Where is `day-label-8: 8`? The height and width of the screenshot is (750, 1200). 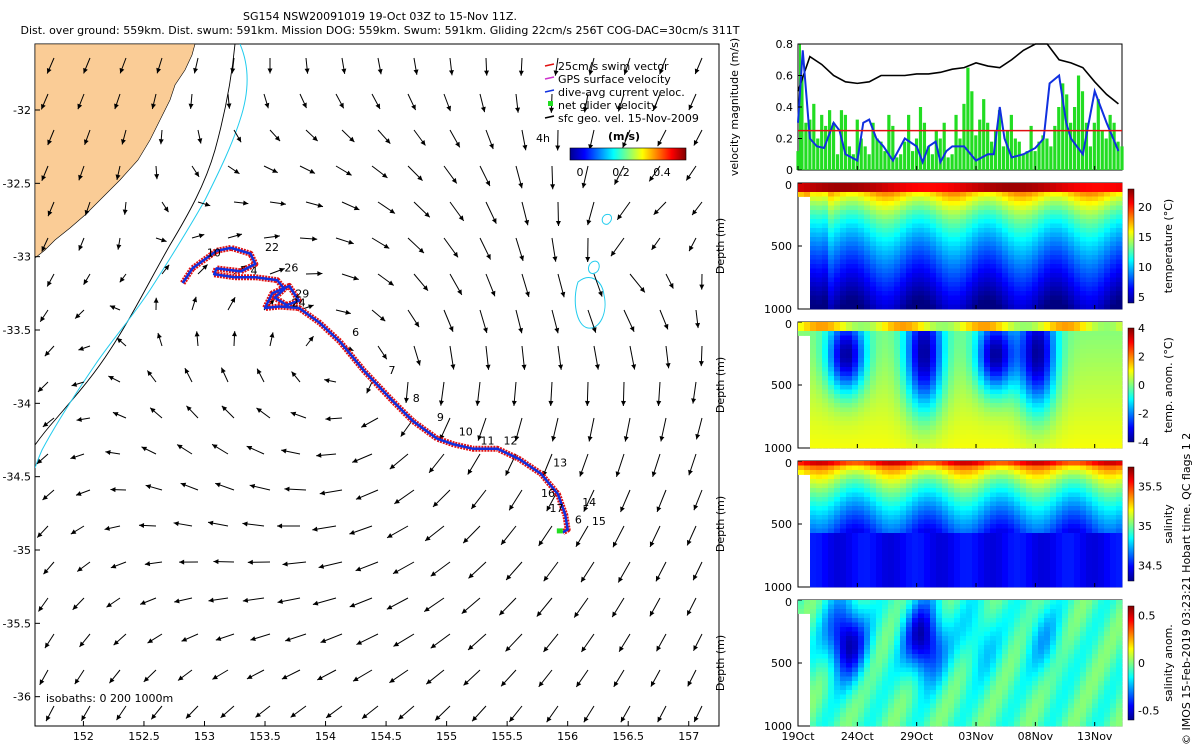 day-label-8: 8 is located at coordinates (416, 398).